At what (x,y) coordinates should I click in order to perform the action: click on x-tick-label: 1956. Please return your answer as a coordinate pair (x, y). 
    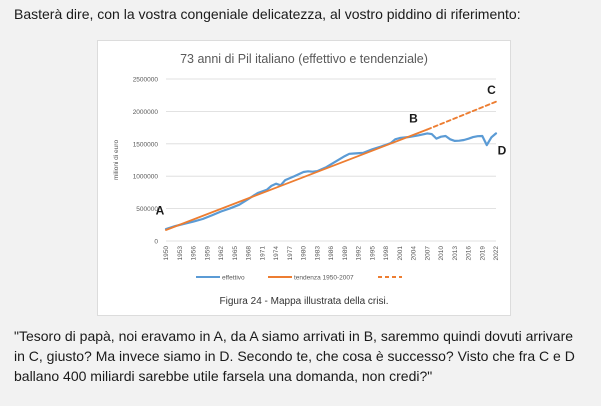
    Looking at the image, I should click on (194, 253).